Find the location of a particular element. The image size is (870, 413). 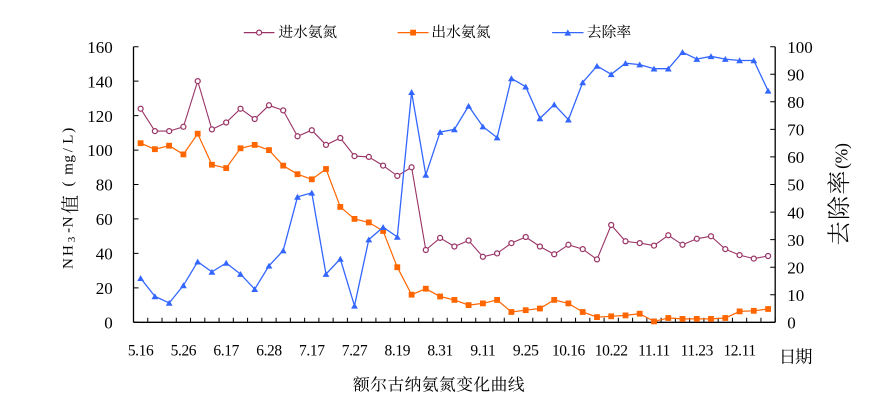

svg-text: 9.11 is located at coordinates (482, 351).